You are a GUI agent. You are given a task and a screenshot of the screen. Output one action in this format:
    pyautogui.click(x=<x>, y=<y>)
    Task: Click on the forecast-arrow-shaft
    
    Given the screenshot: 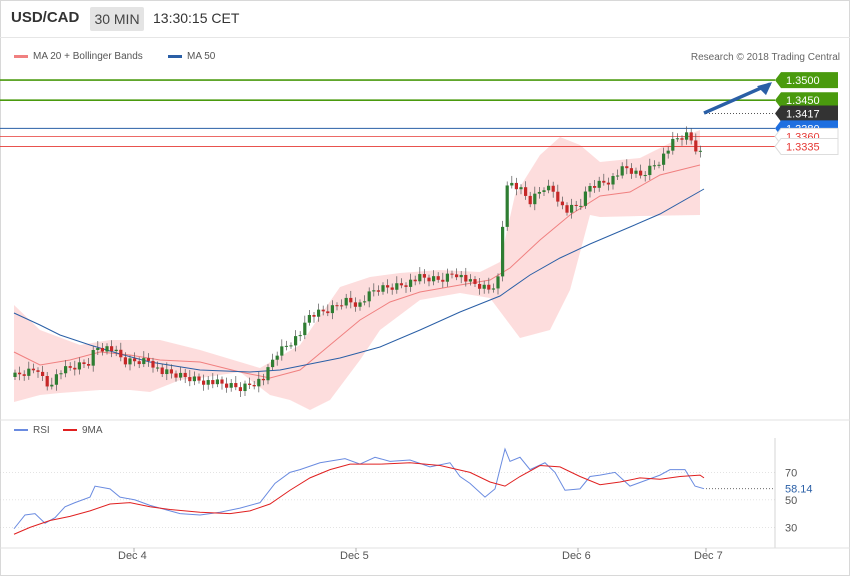 What is the action you would take?
    pyautogui.click(x=737, y=98)
    